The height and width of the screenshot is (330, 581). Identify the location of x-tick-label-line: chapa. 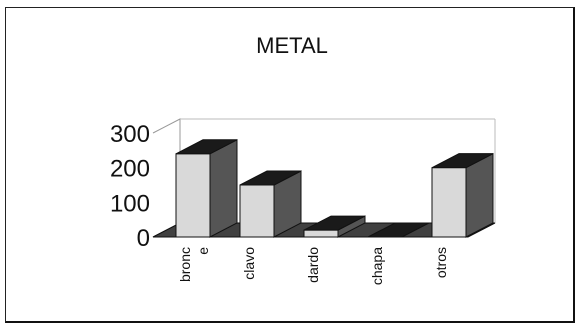
(377, 266).